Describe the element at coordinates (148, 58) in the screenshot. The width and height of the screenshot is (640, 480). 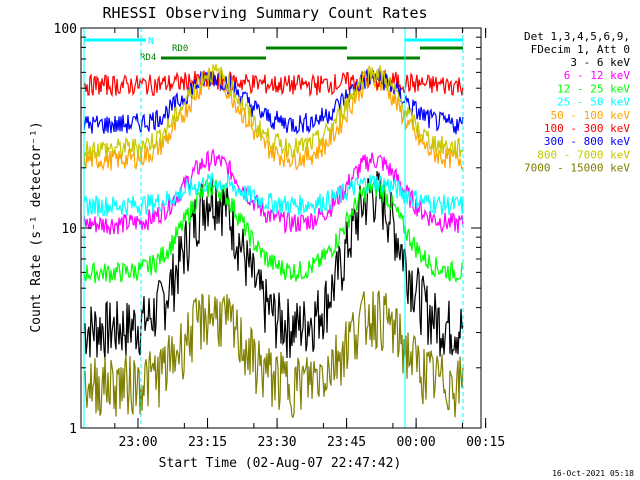
I see `saa-label: RD4` at that location.